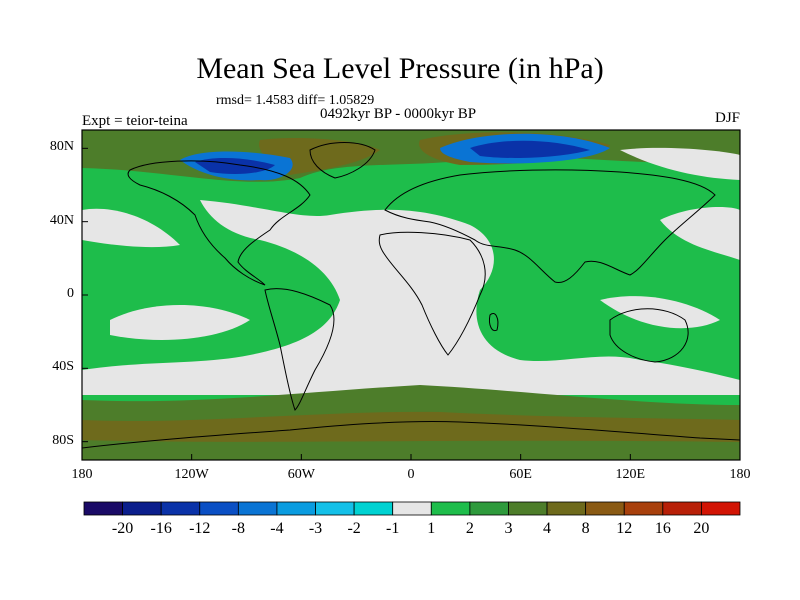 Image resolution: width=800 pixels, height=600 pixels. I want to click on antarctica-coast, so click(411, 435).